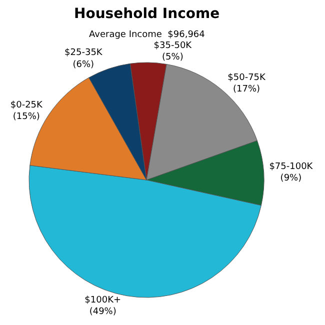 Image resolution: width=325 pixels, height=325 pixels. I want to click on slice-label: $75-100K, so click(291, 167).